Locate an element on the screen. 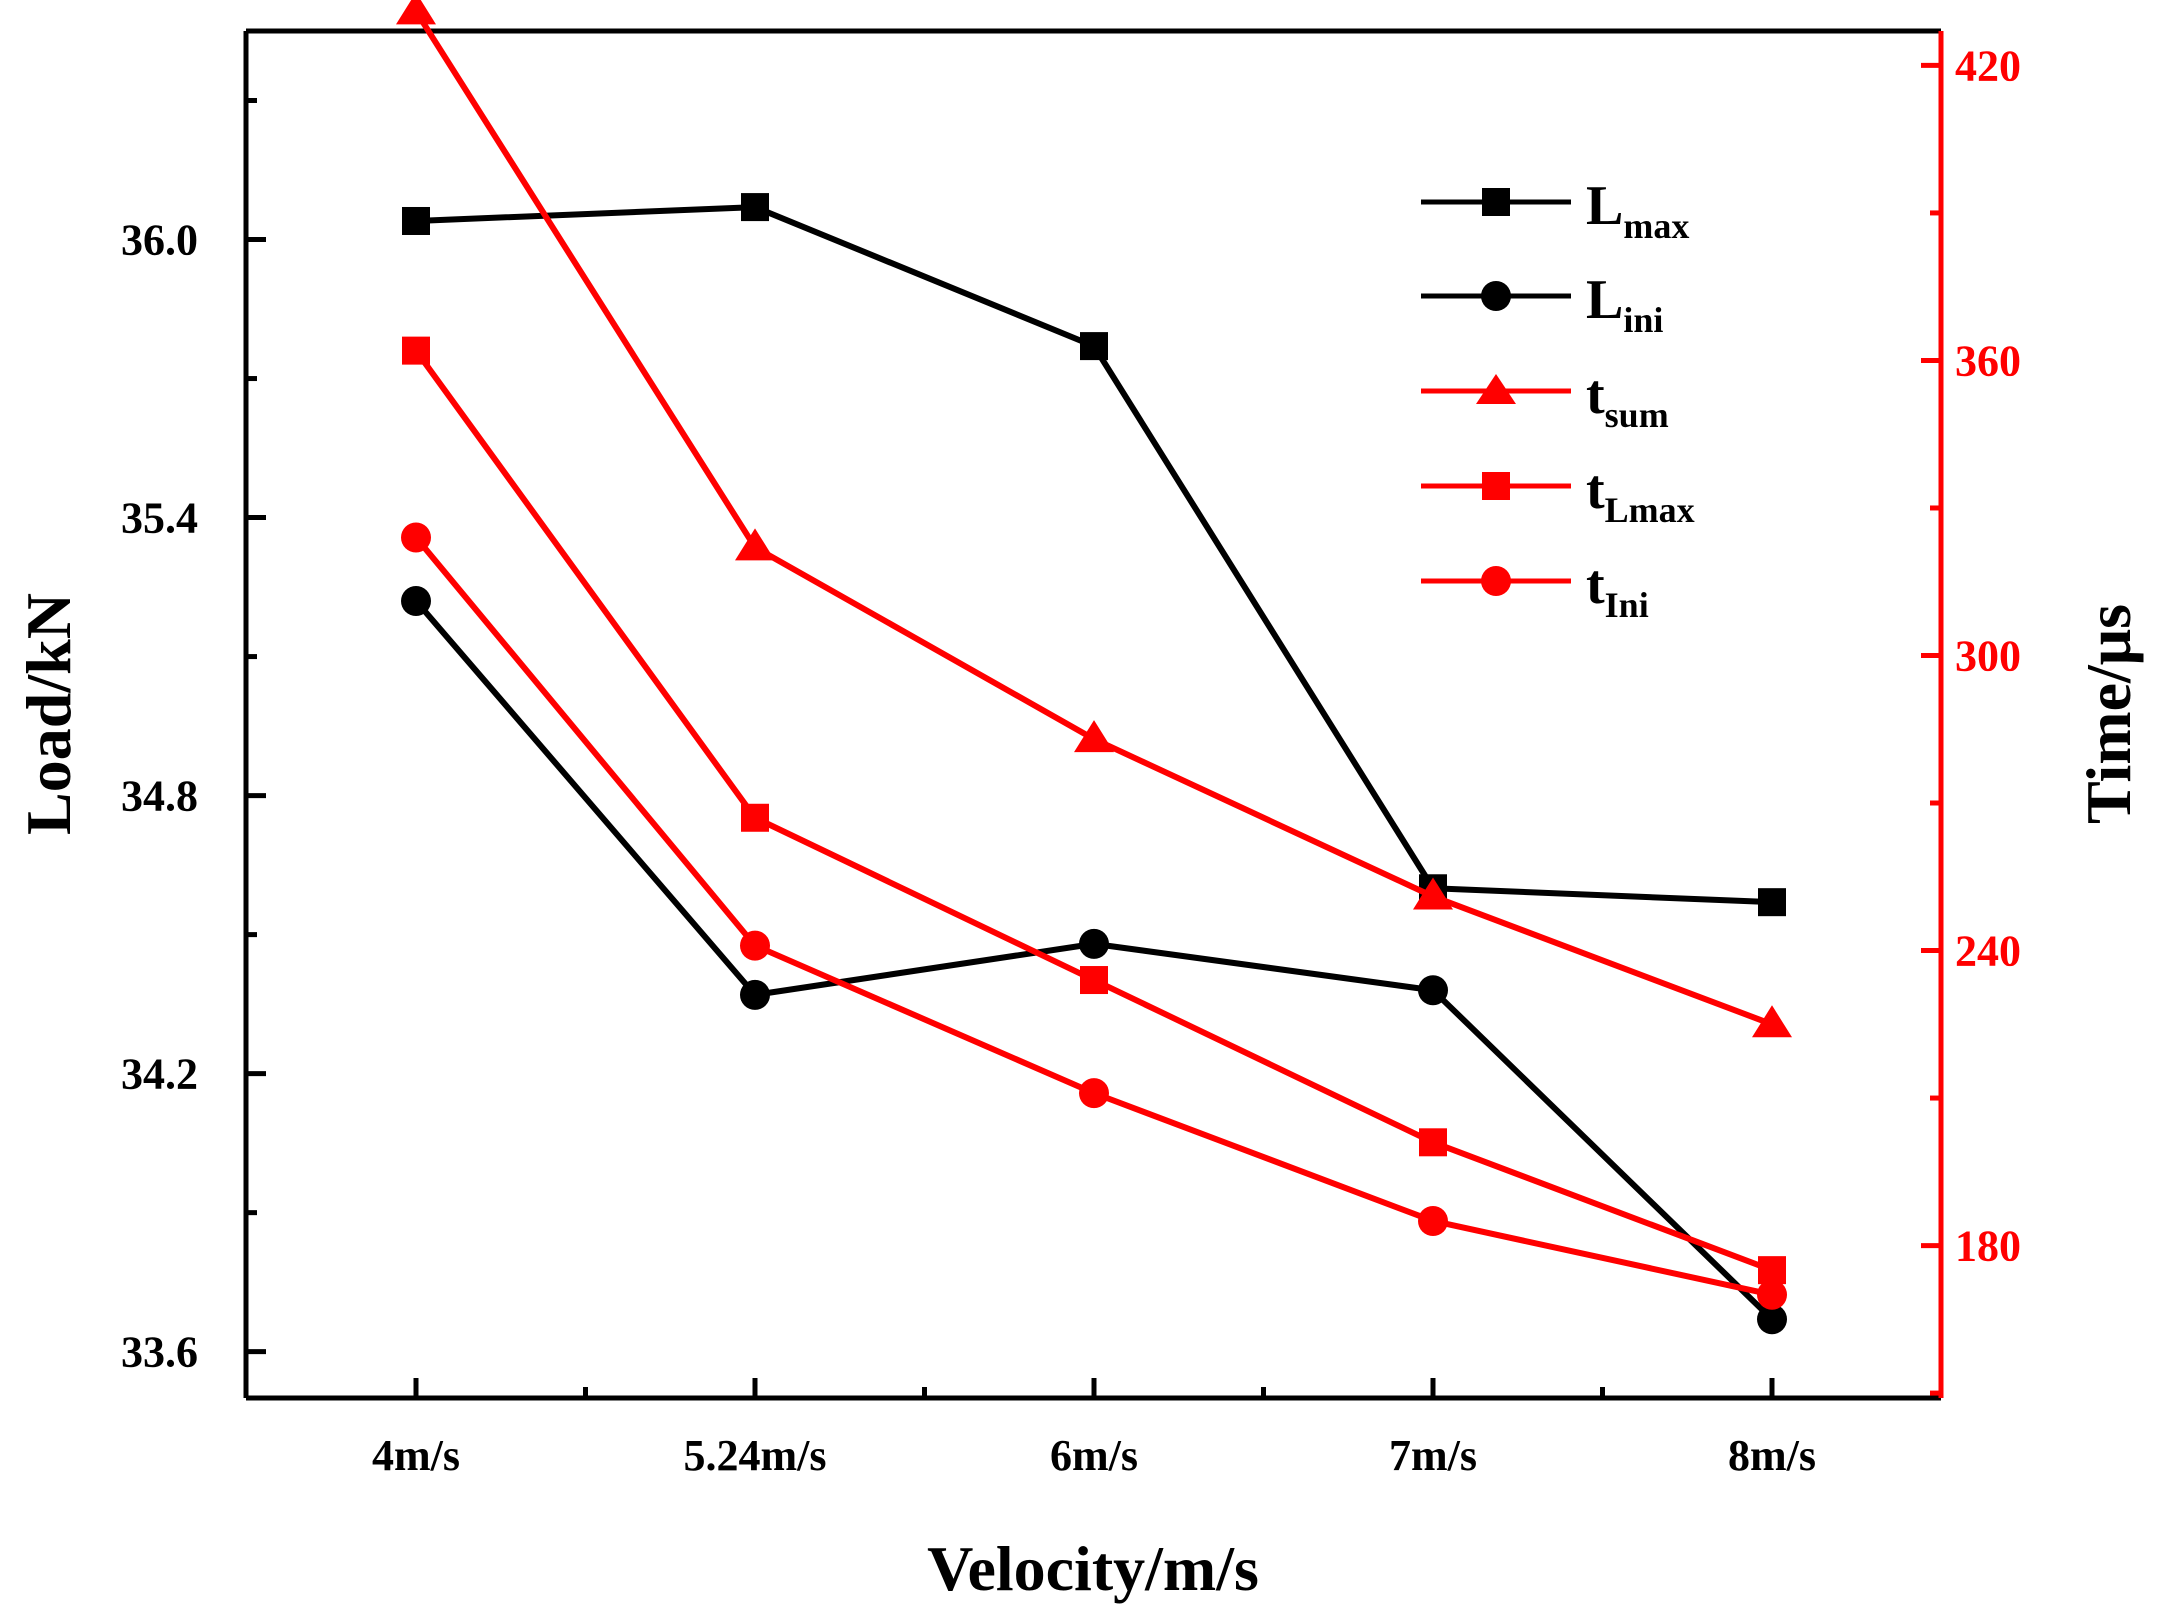  legend-label-tini: tIni is located at coordinates (1617, 589).